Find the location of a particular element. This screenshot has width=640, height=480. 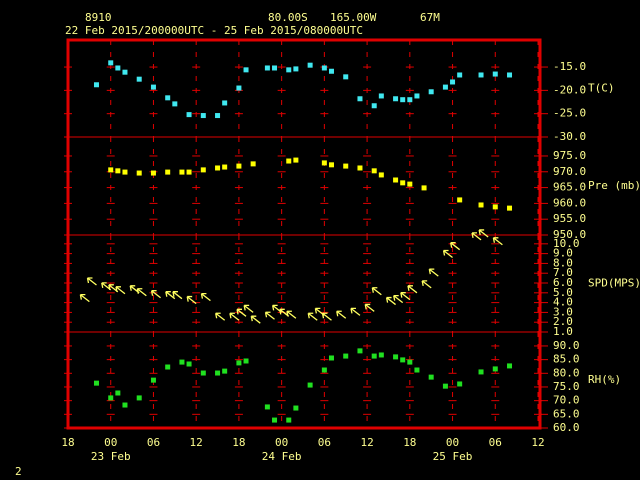

y-tick-label: 955.0 is located at coordinates (569, 218).